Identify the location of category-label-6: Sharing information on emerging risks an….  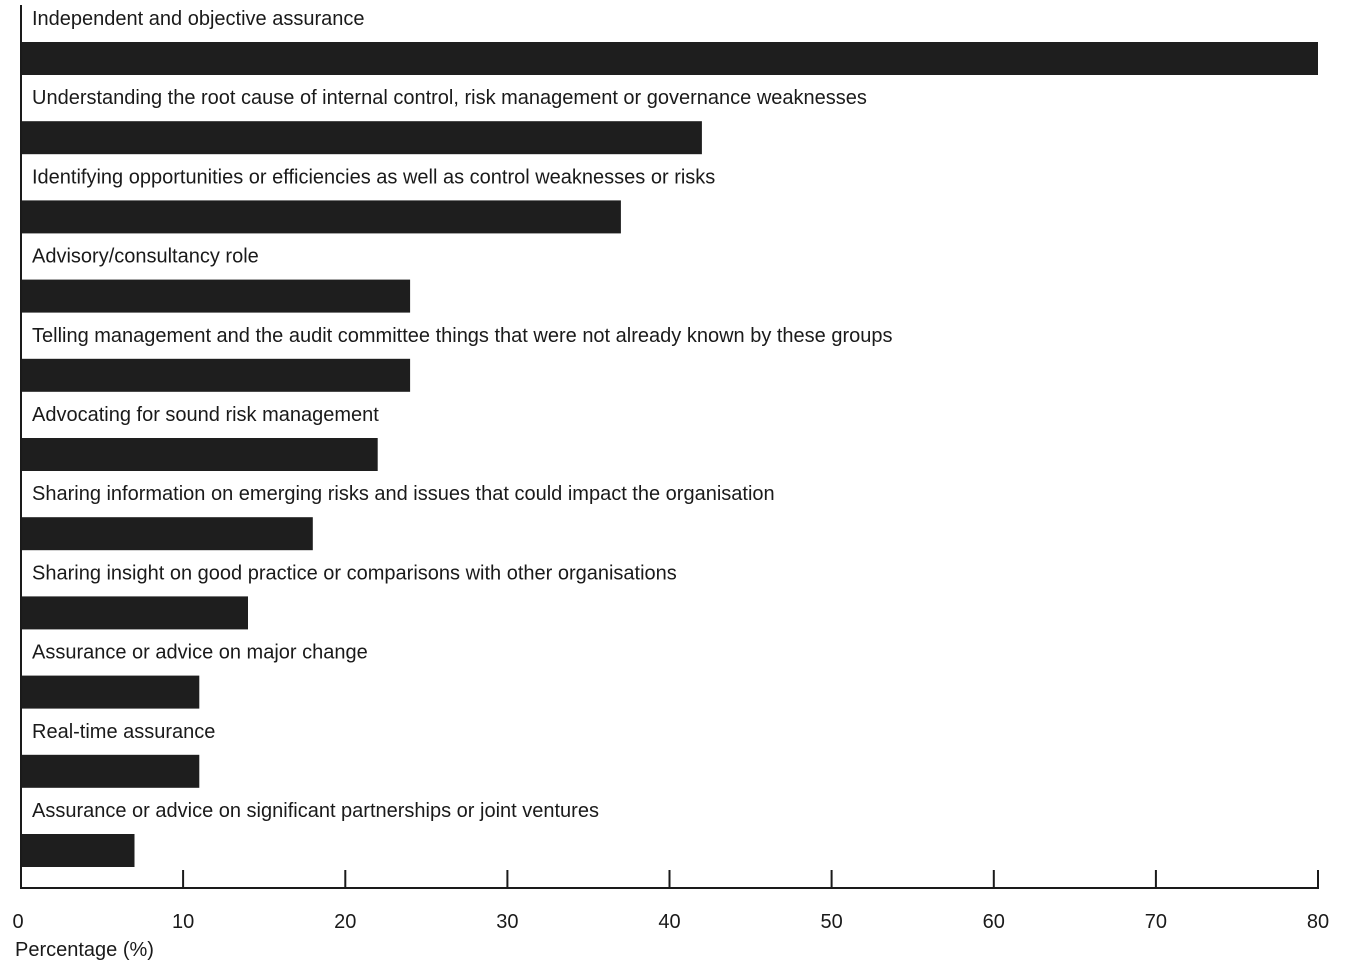
(403, 494).